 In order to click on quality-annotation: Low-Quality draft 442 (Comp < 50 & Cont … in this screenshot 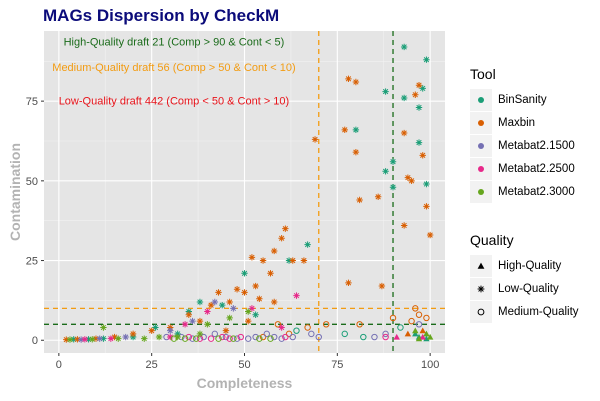, I will do `click(174, 101)`.